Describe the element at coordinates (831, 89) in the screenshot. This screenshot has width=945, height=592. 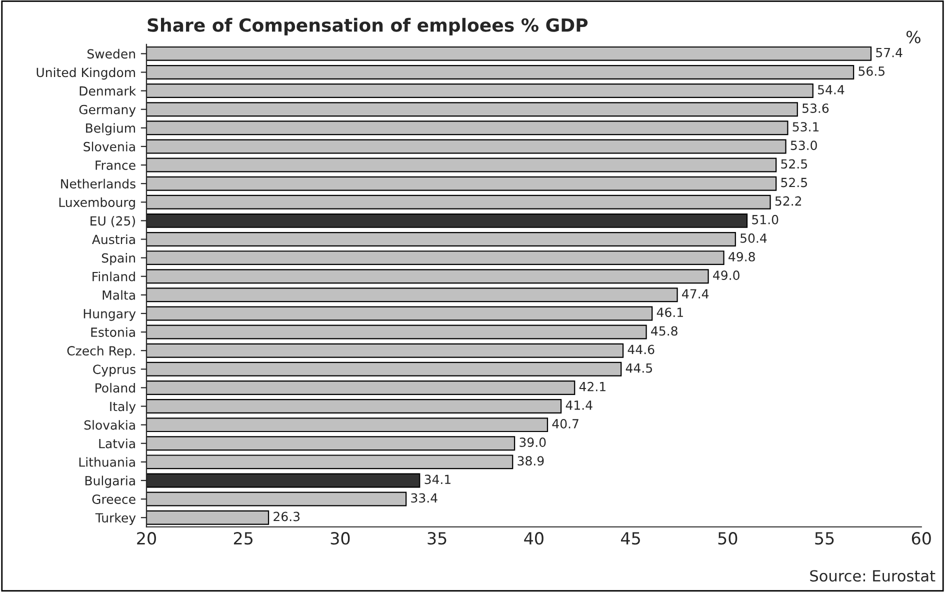
I see `data-label: 54.4` at that location.